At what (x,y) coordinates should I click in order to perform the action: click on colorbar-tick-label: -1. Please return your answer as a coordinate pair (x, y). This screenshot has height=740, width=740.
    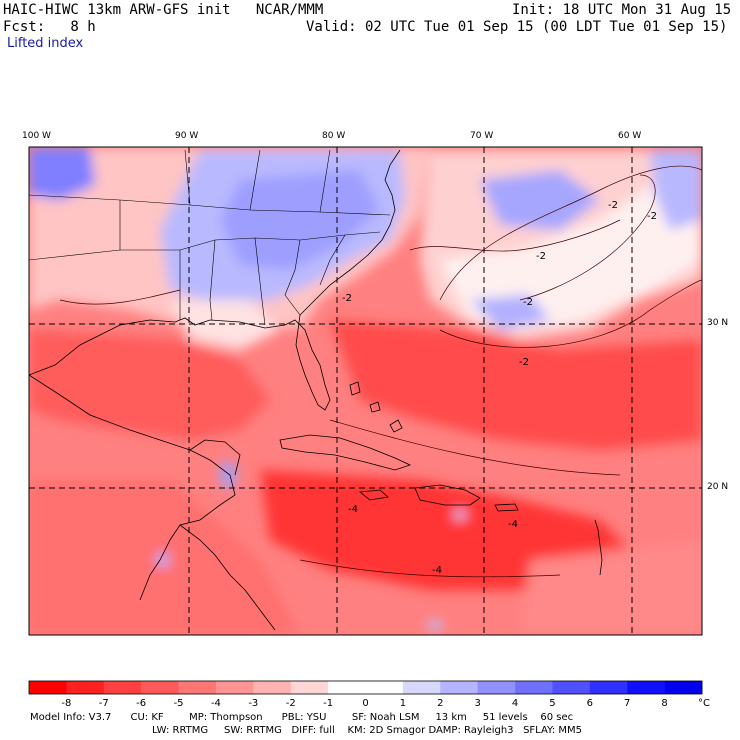
    Looking at the image, I should click on (328, 703).